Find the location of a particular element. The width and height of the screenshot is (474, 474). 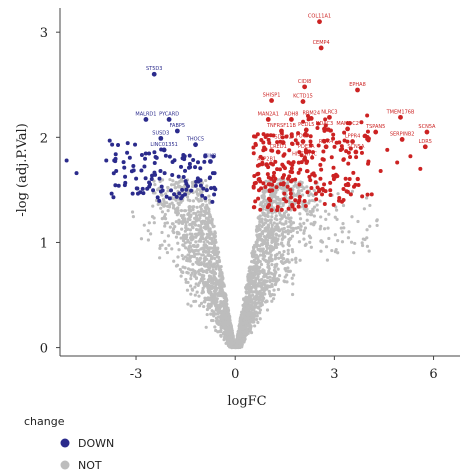

legend: change DOWN NOT is located at coordinates (69, 443).